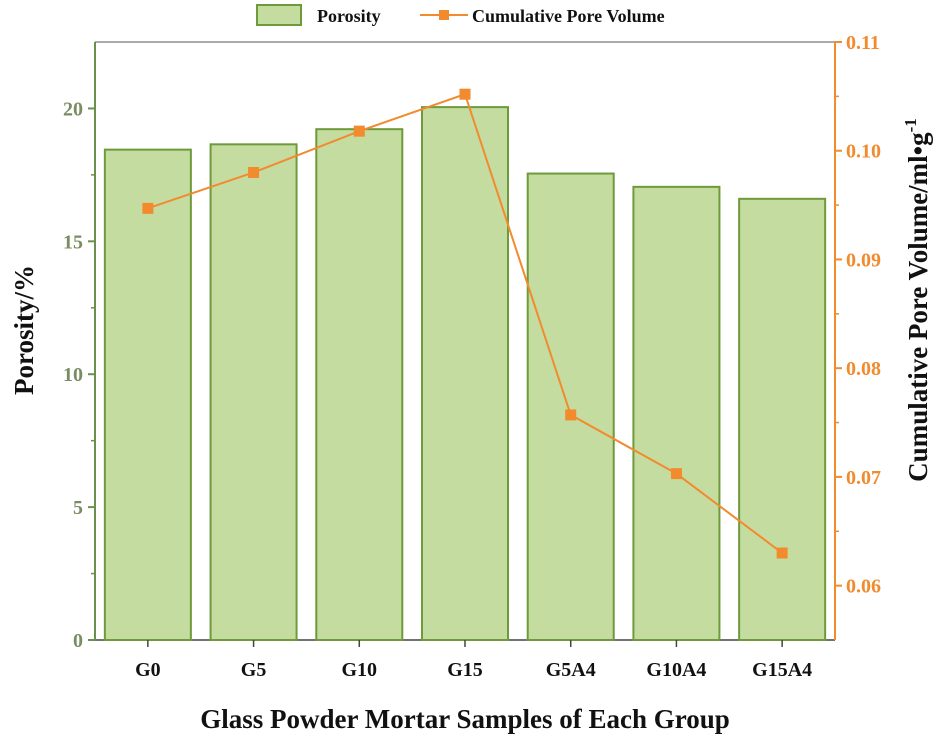  Describe the element at coordinates (253, 392) in the screenshot. I see `bar-g5` at that location.